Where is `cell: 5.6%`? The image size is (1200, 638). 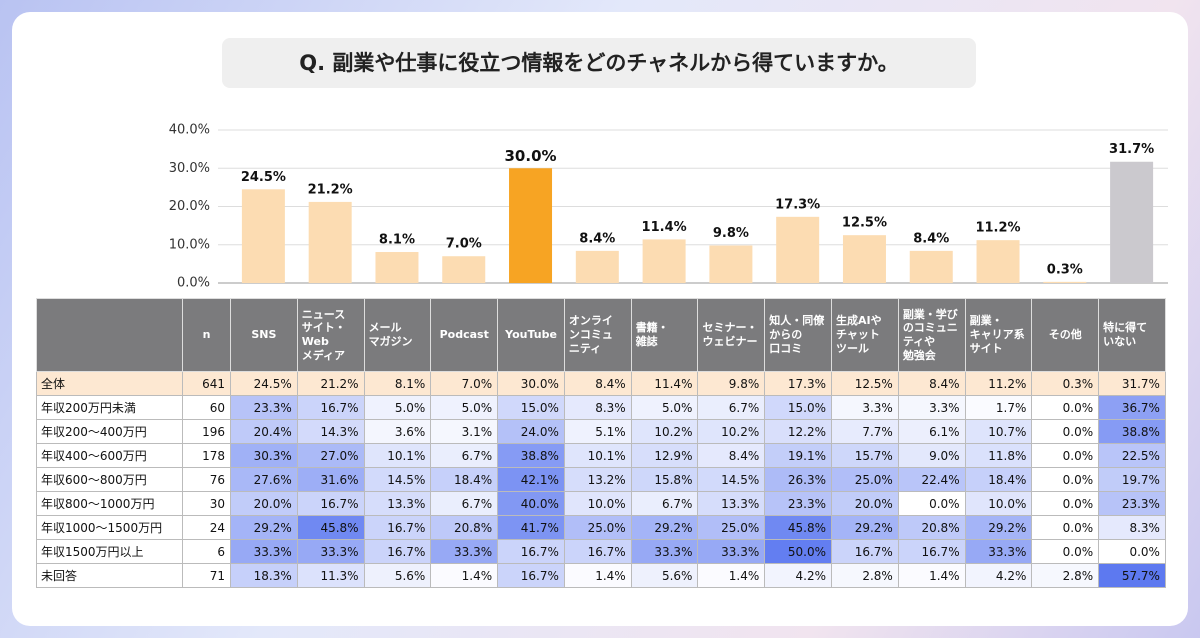 cell: 5.6% is located at coordinates (664, 575).